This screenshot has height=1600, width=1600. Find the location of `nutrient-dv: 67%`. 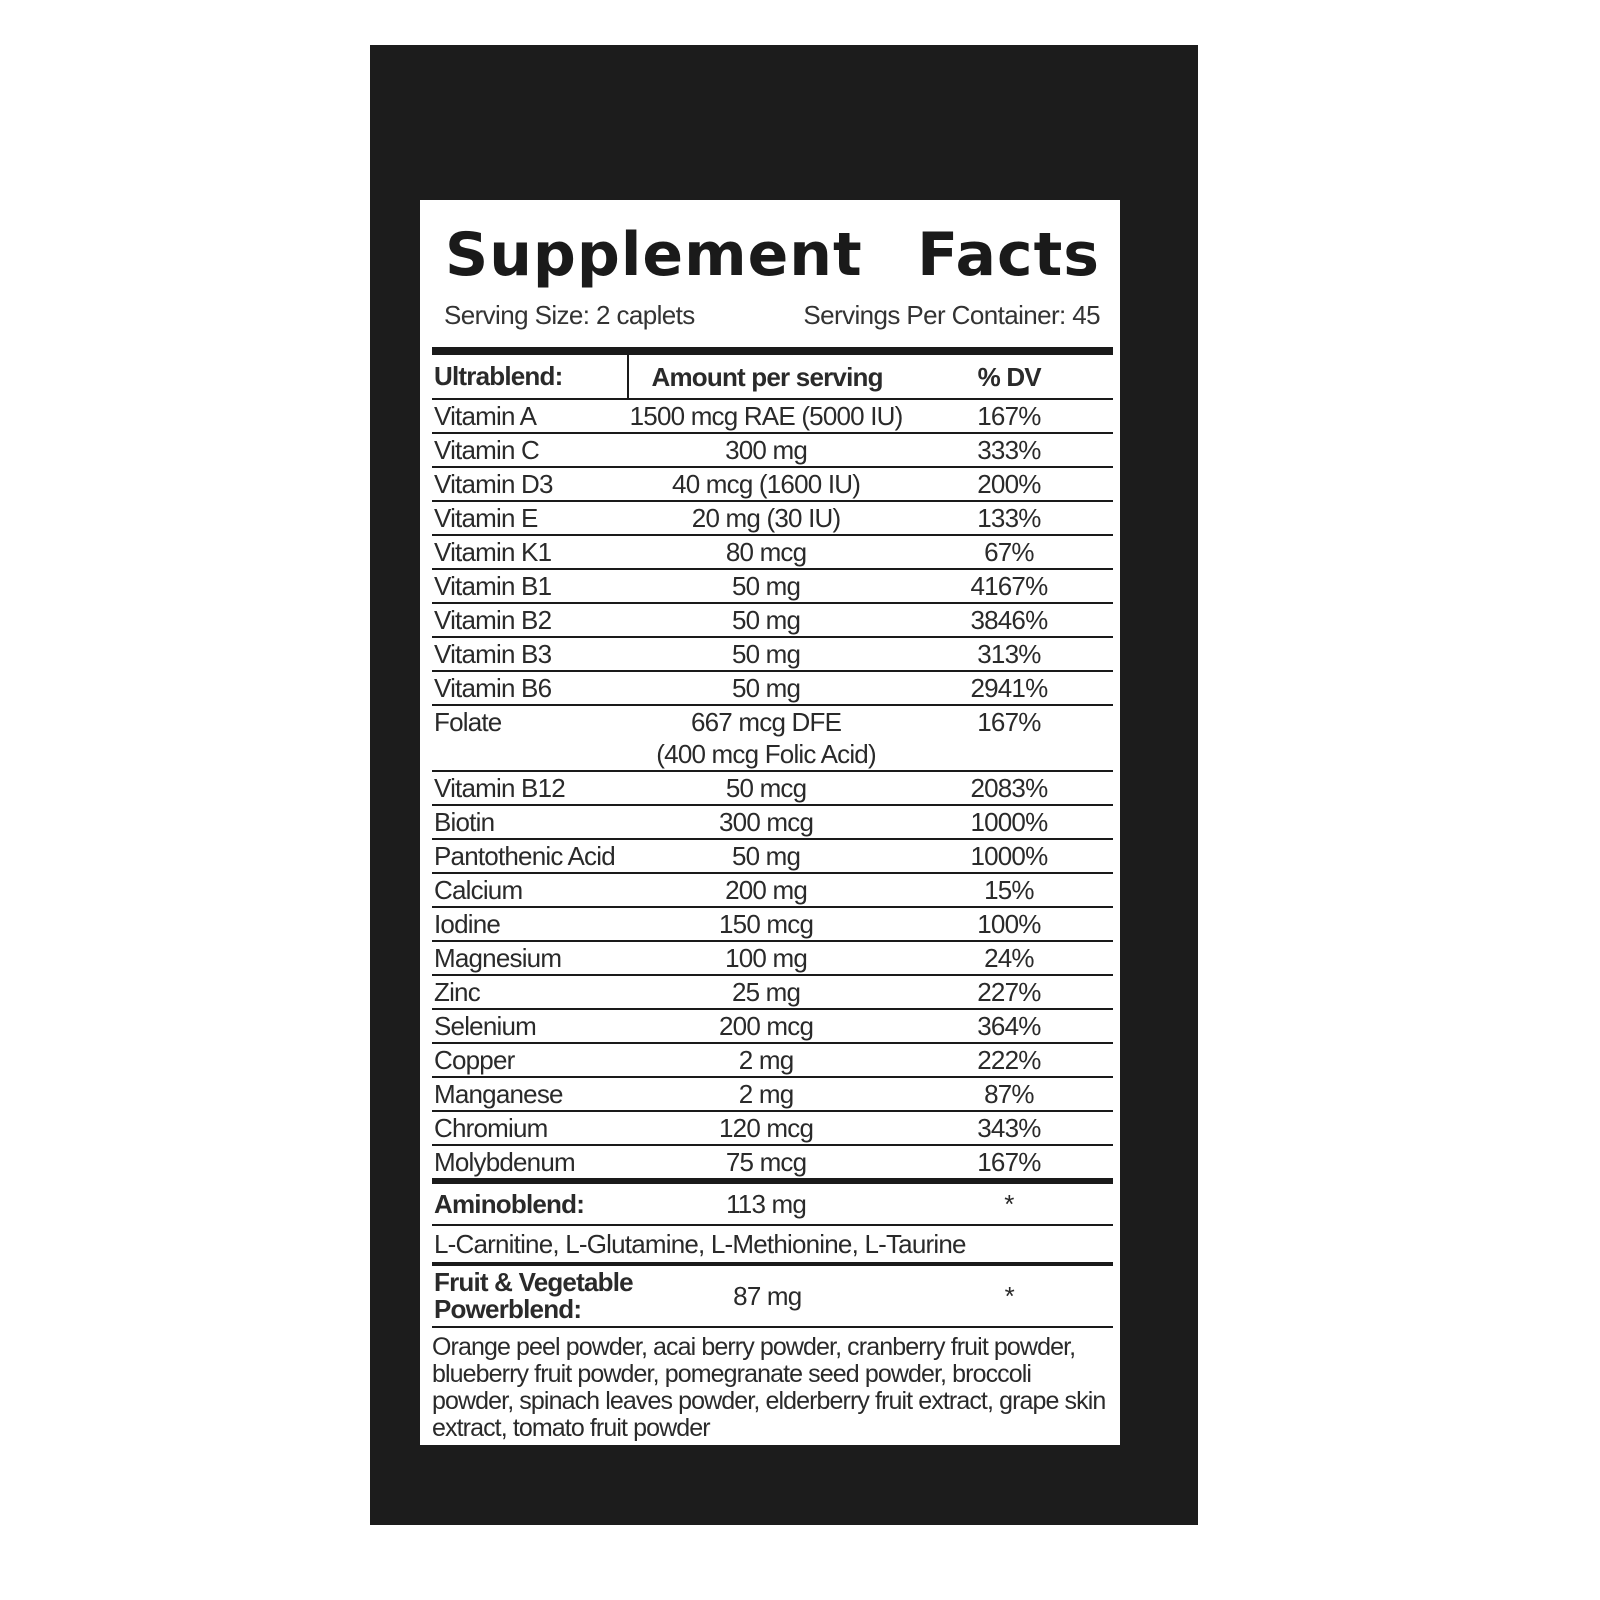

nutrient-dv: 67% is located at coordinates (1009, 552).